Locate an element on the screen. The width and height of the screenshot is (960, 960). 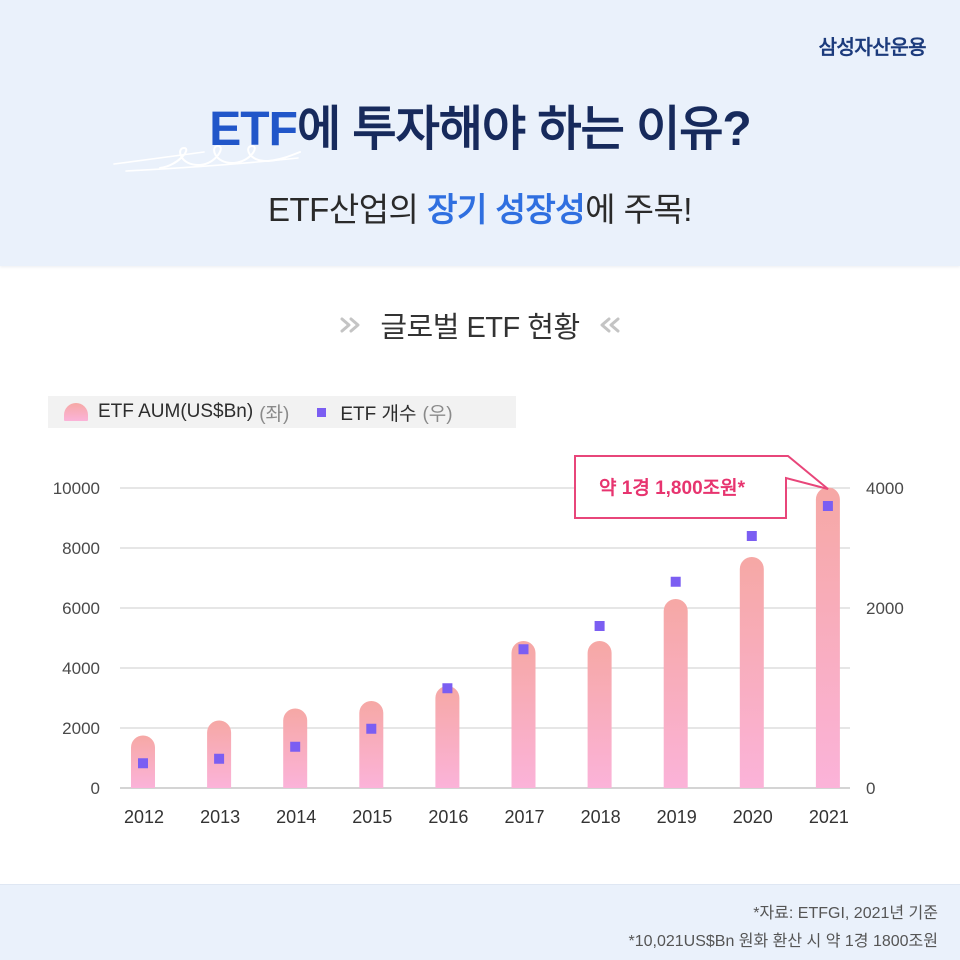
y-left-tick-label: 10000 is located at coordinates (76, 488).